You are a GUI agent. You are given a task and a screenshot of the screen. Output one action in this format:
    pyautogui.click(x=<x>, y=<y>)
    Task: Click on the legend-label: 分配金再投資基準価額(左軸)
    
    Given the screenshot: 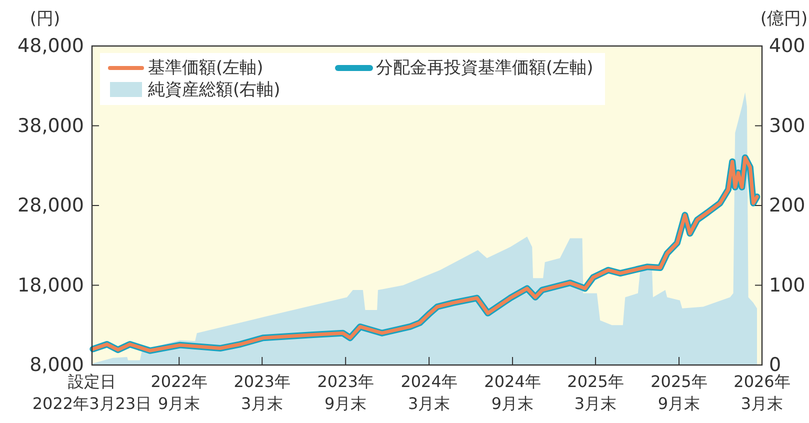 What is the action you would take?
    pyautogui.click(x=485, y=68)
    